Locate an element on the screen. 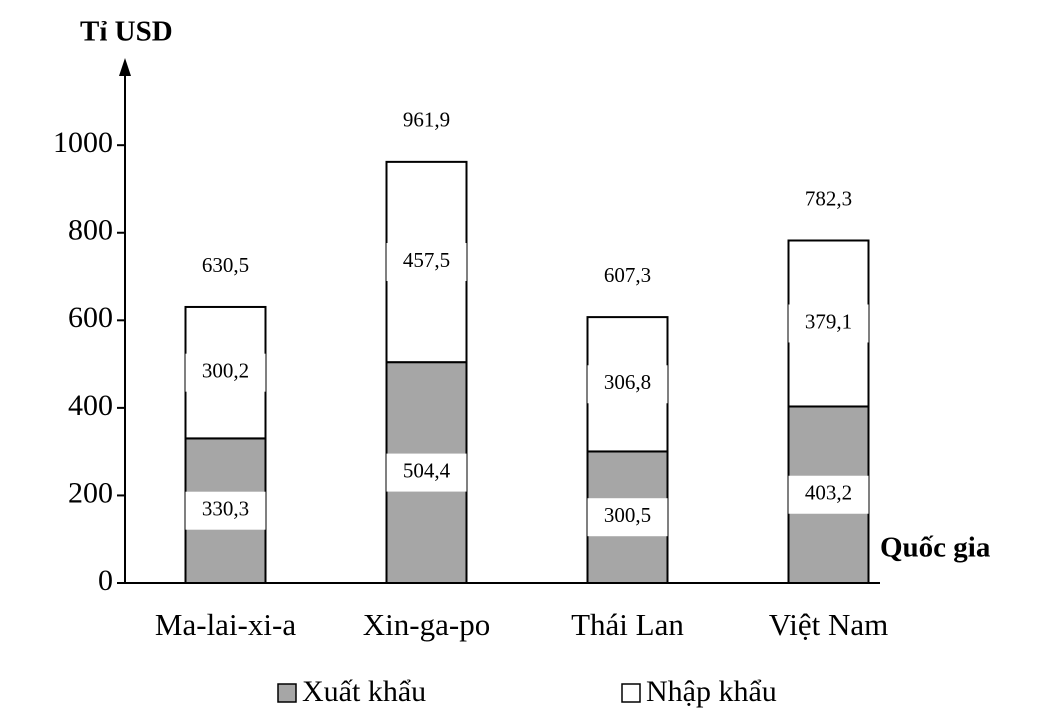  y-tick-label: 1000 is located at coordinates (83, 142).